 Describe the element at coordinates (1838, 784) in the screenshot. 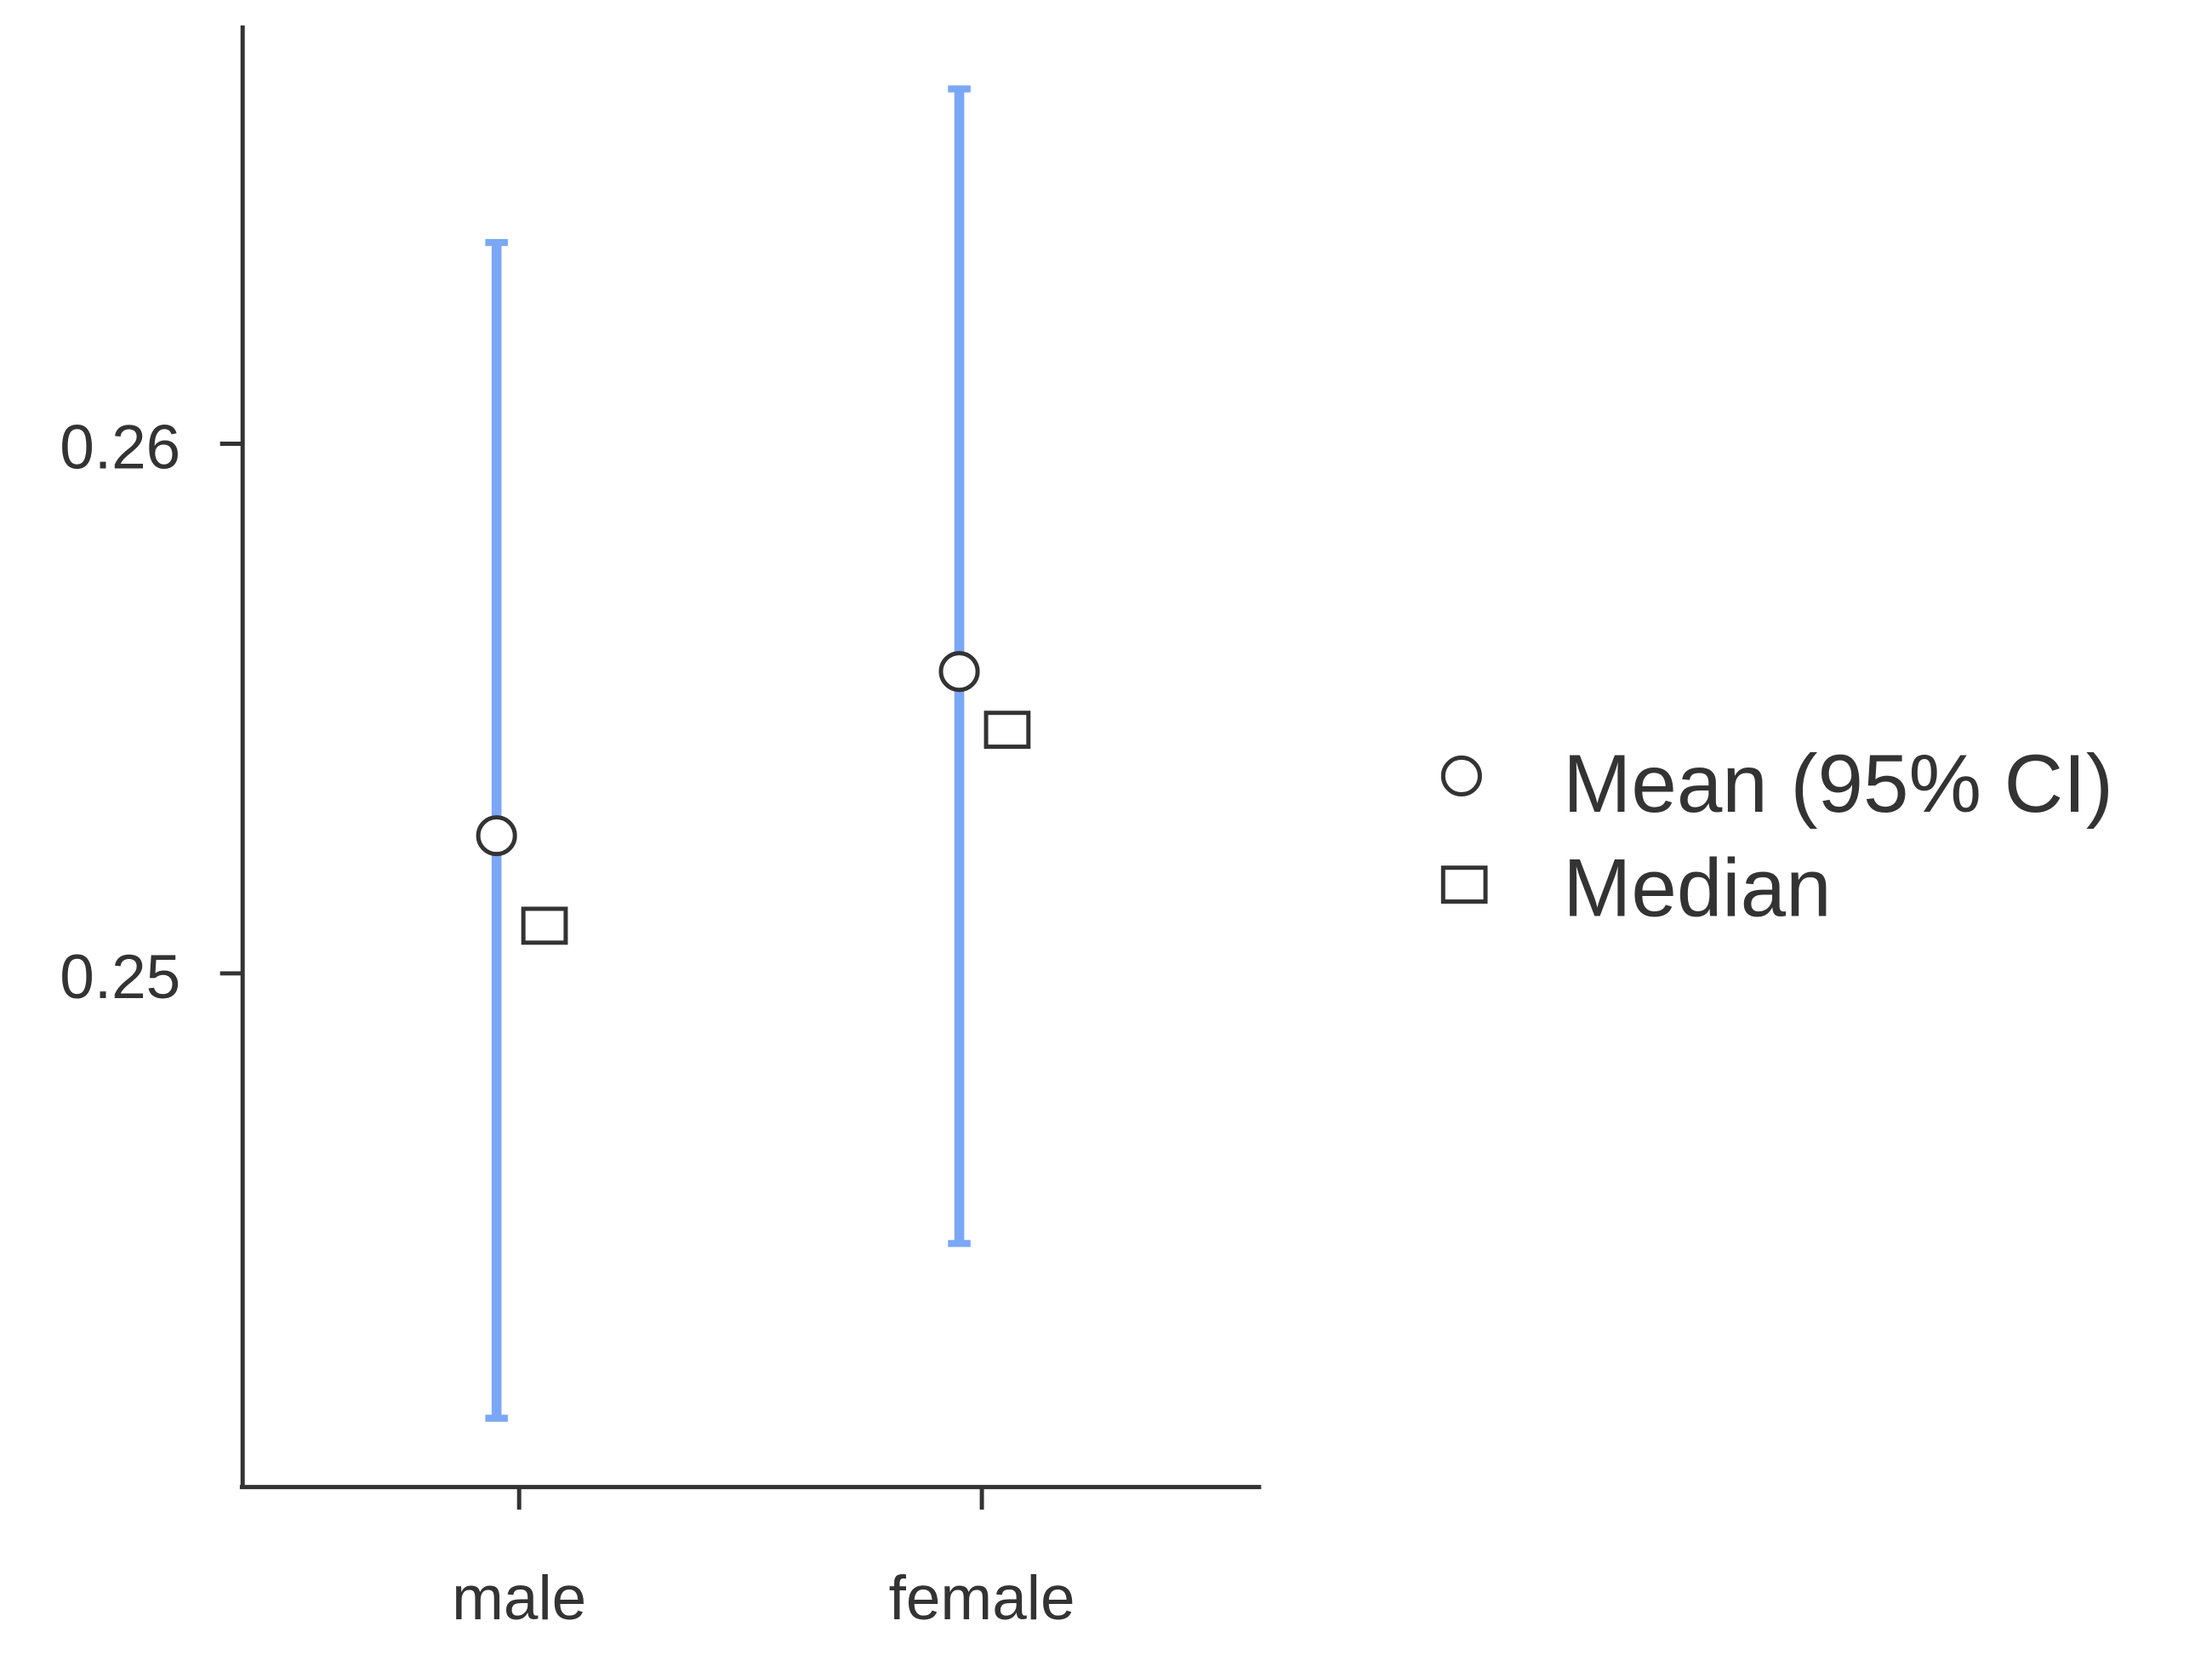

I see `legend-label: Mean (95% CI)` at that location.